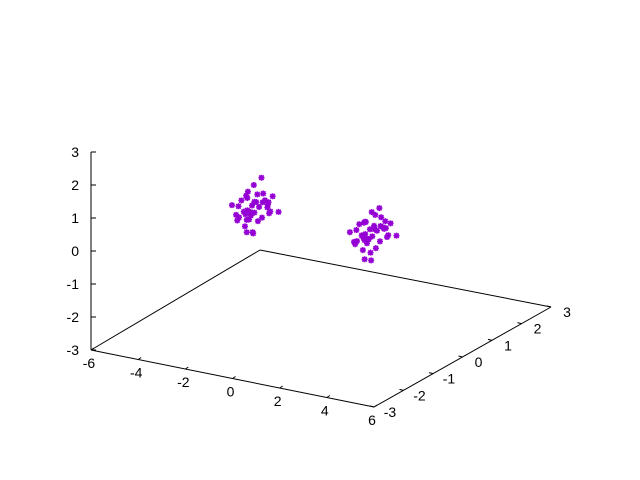 The height and width of the screenshot is (480, 640). Describe the element at coordinates (538, 329) in the screenshot. I see `y-tick-label: 2` at that location.